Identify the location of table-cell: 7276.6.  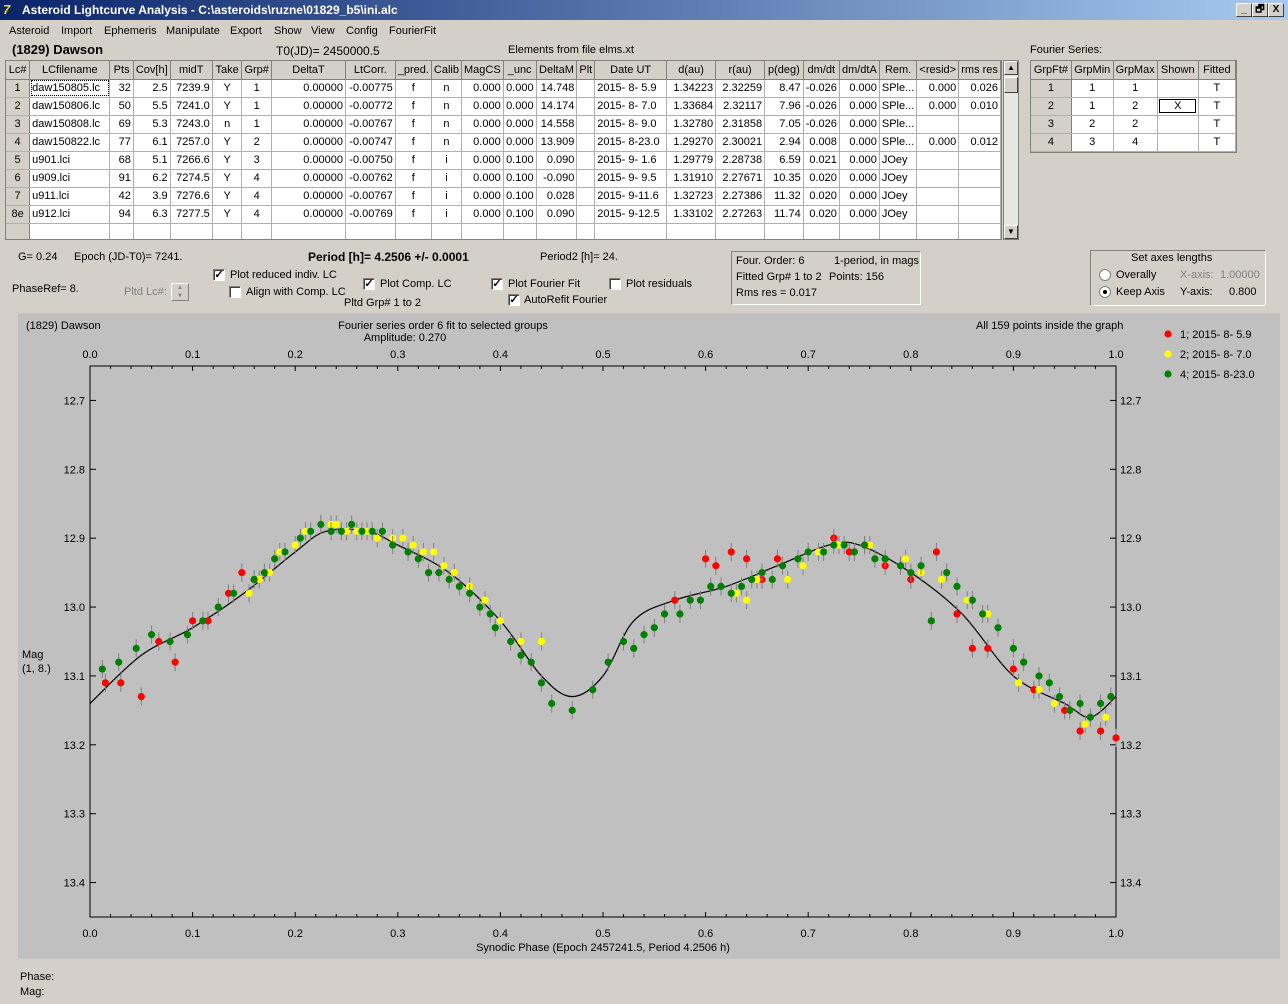
(191, 196).